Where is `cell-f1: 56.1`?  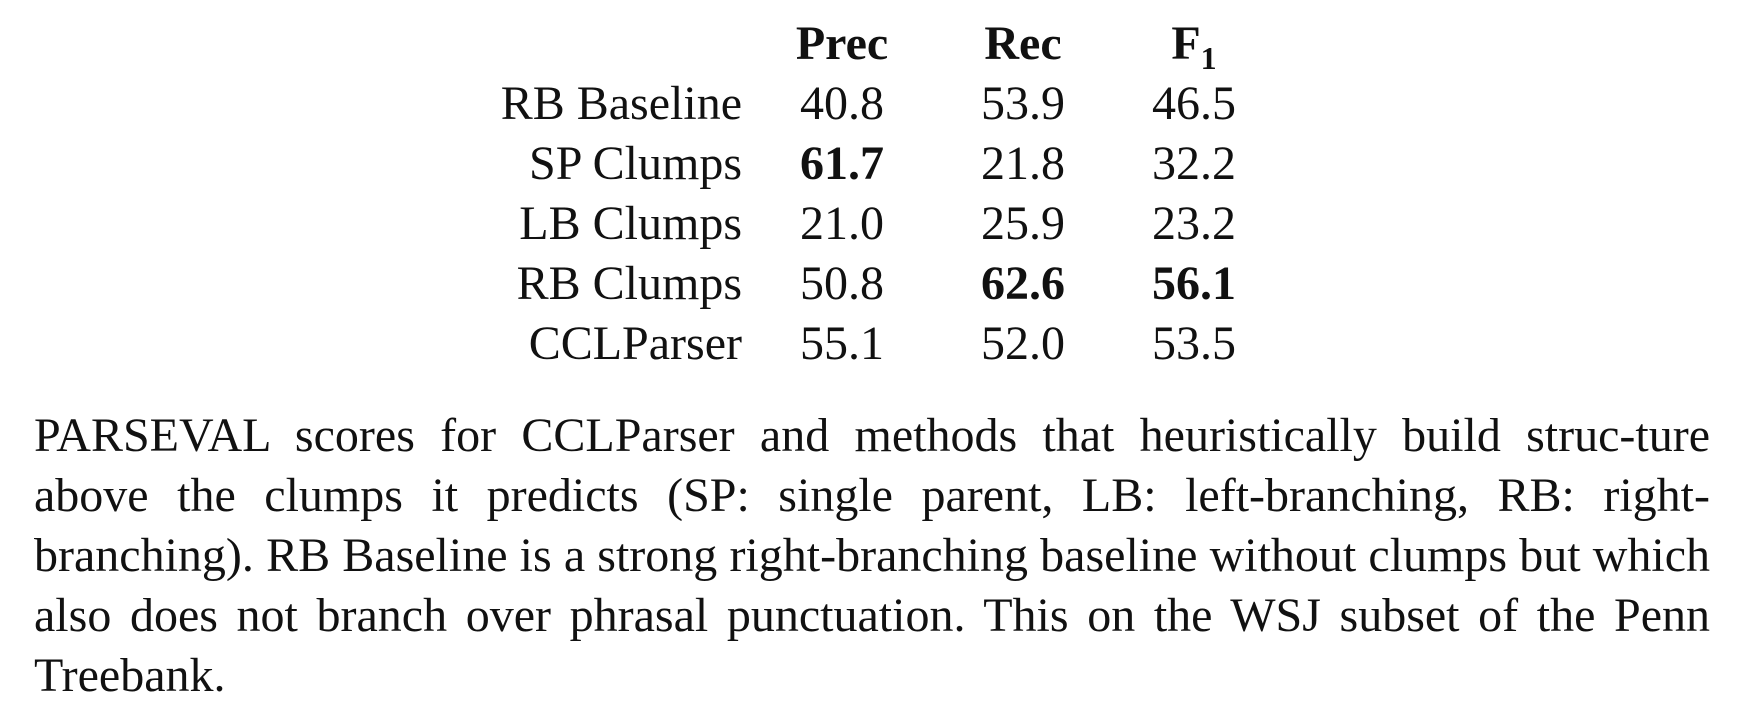 cell-f1: 56.1 is located at coordinates (1194, 283).